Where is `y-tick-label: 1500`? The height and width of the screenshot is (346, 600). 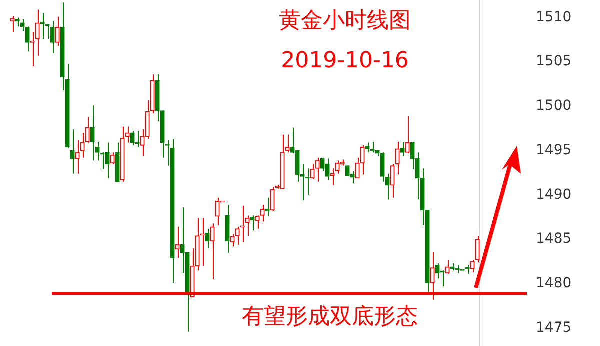 y-tick-label: 1500 is located at coordinates (554, 106).